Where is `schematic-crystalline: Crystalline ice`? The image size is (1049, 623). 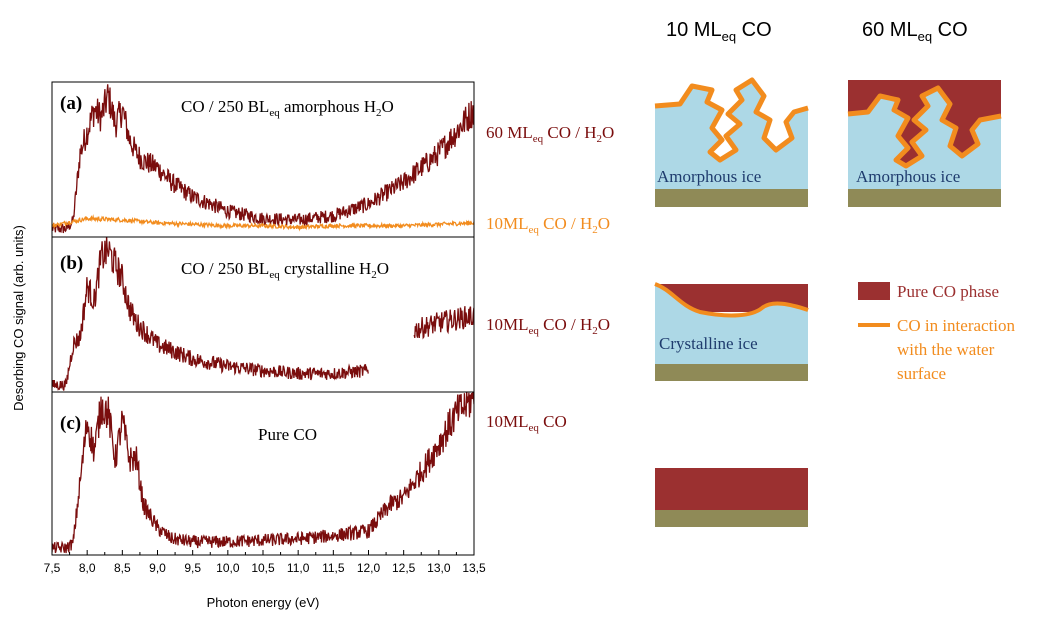
schematic-crystalline: Crystalline ice is located at coordinates (731, 331).